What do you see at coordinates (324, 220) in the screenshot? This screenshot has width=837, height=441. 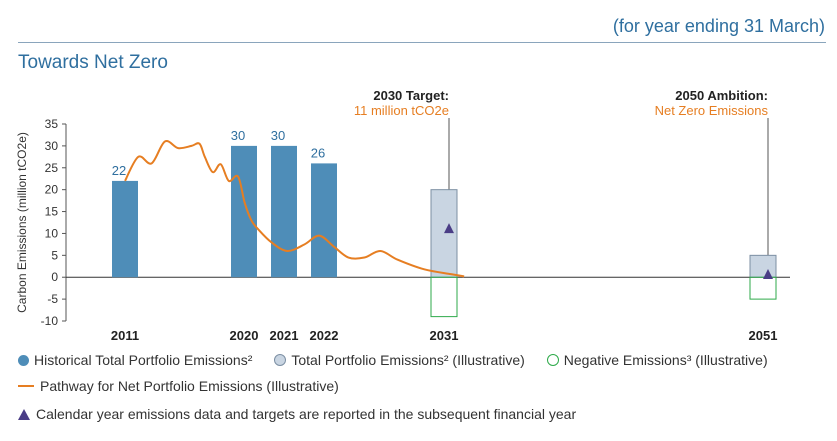 I see `historical-bar-2022` at bounding box center [324, 220].